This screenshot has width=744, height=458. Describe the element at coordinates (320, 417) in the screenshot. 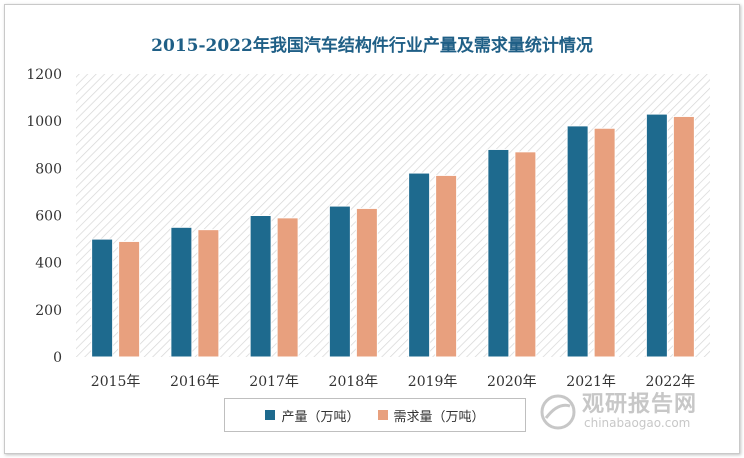

I see `legend-label-production: 产量（万吨）` at that location.